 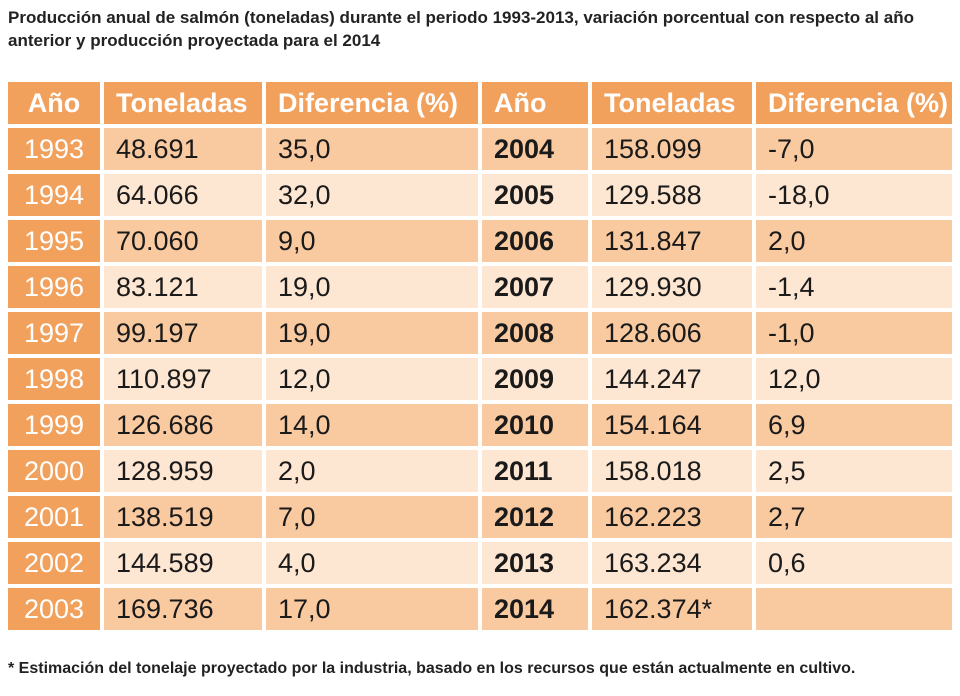 What do you see at coordinates (372, 241) in the screenshot?
I see `diff-cell: 9,0` at bounding box center [372, 241].